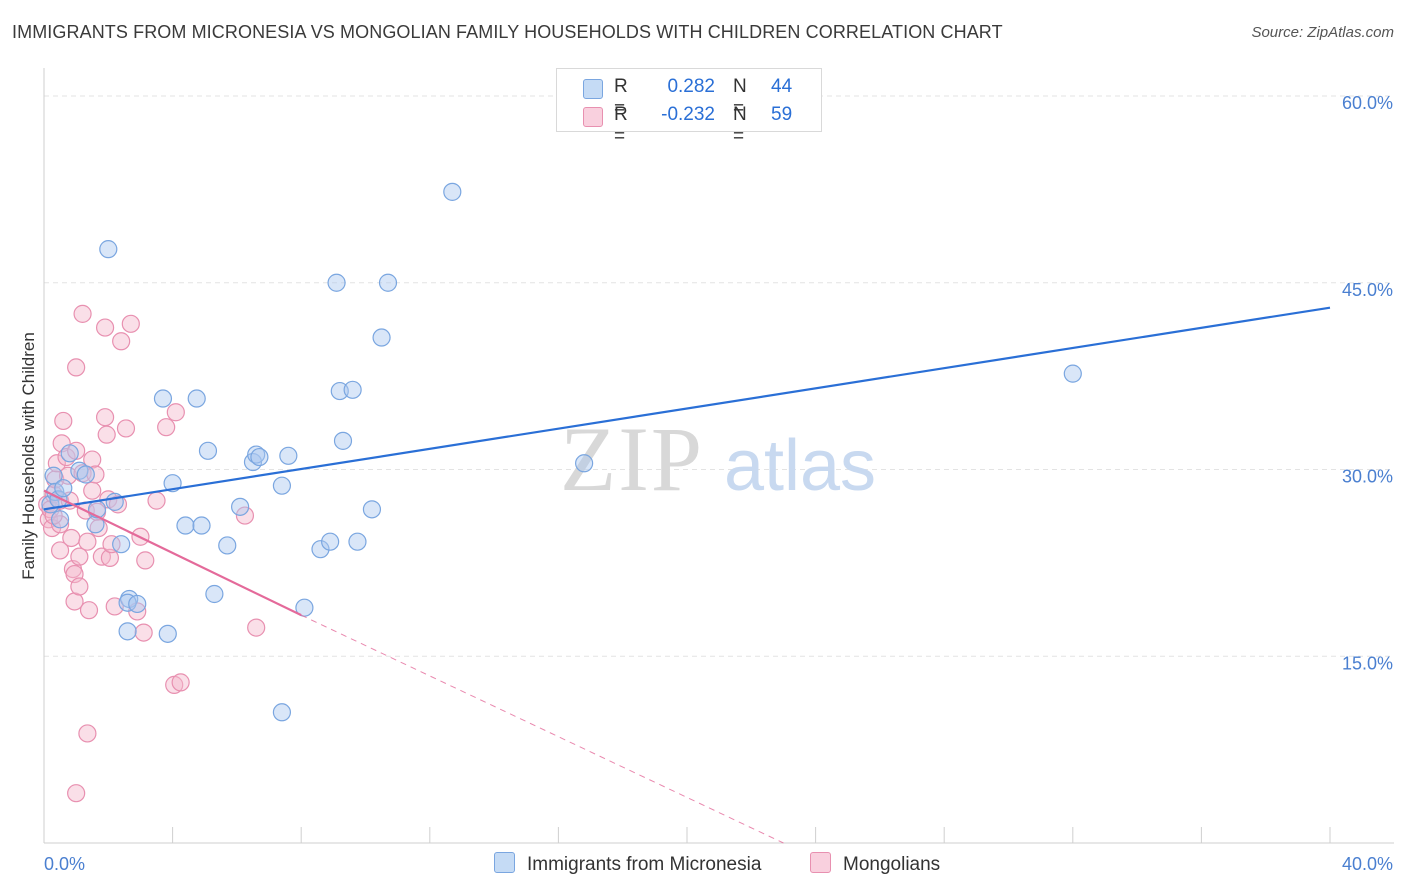 Image resolution: width=1406 pixels, height=892 pixels. I want to click on legend-label-micronesia: Immigrants from Micronesia, so click(644, 864).